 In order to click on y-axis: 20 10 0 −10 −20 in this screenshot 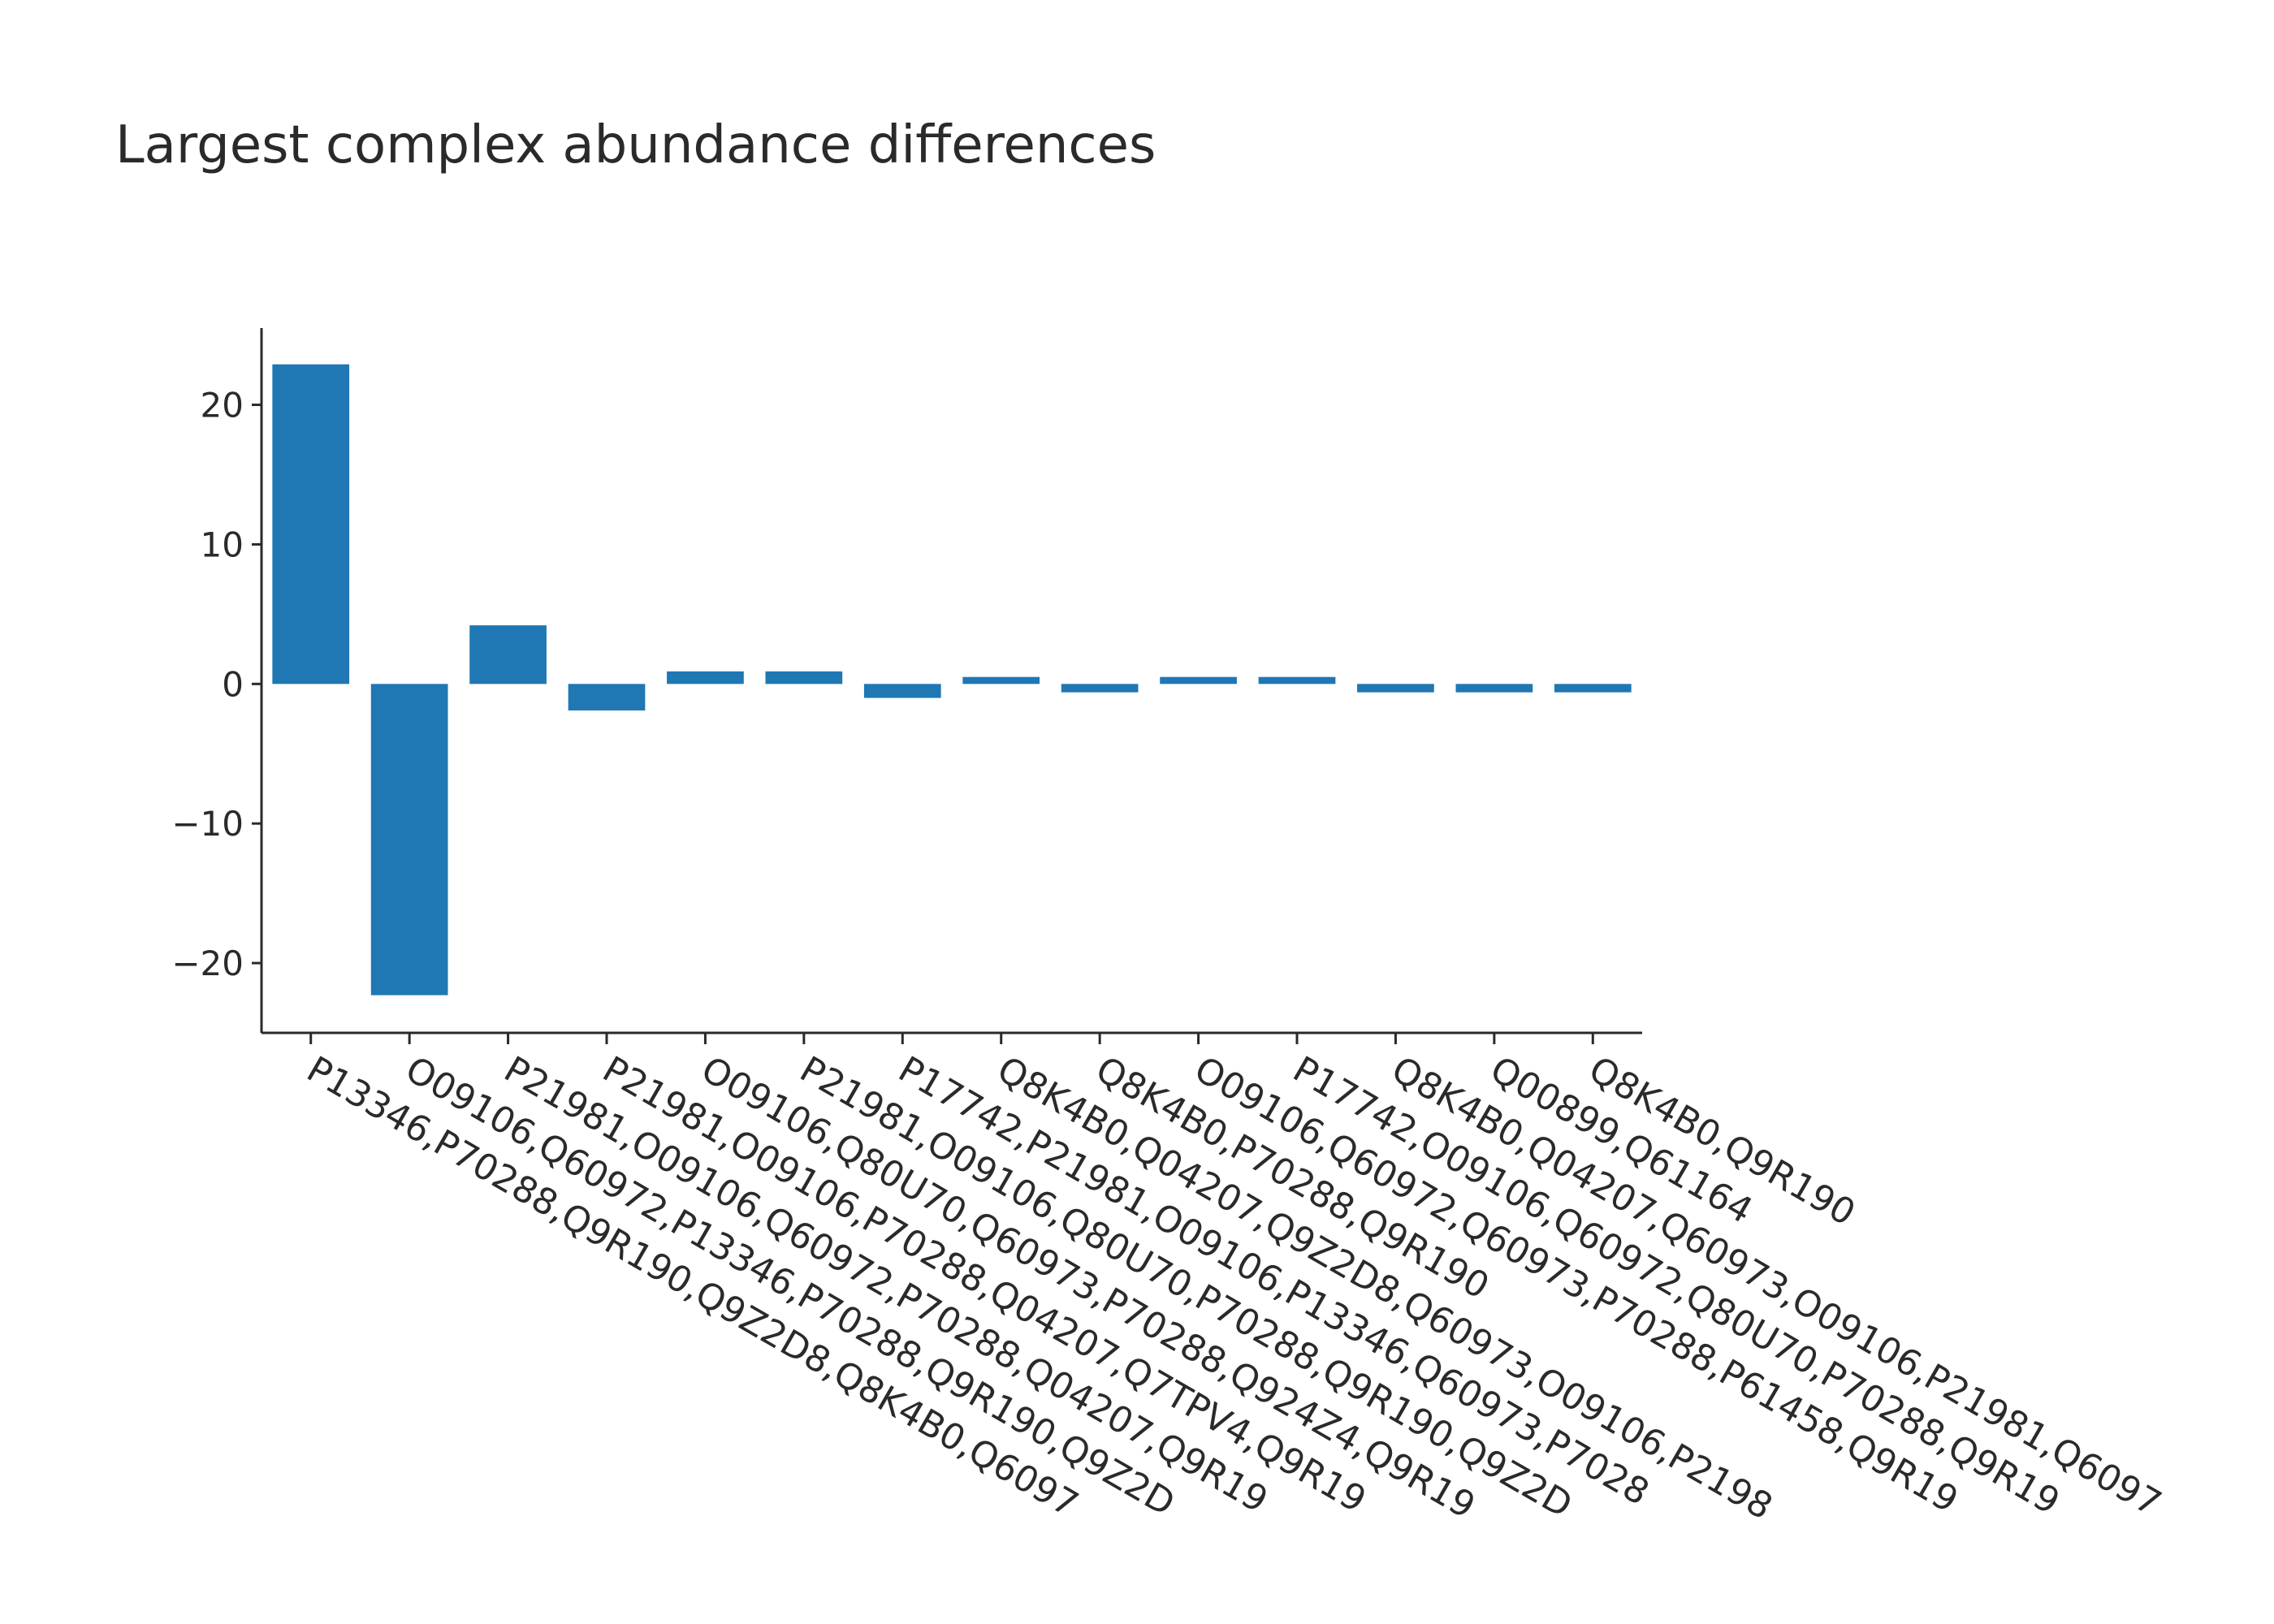, I will do `click(217, 680)`.